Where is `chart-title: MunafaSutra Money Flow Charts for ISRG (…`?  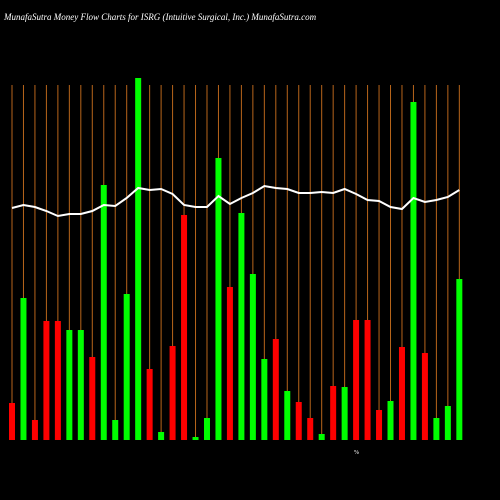
chart-title: MunafaSutra Money Flow Charts for ISRG (… is located at coordinates (160, 17).